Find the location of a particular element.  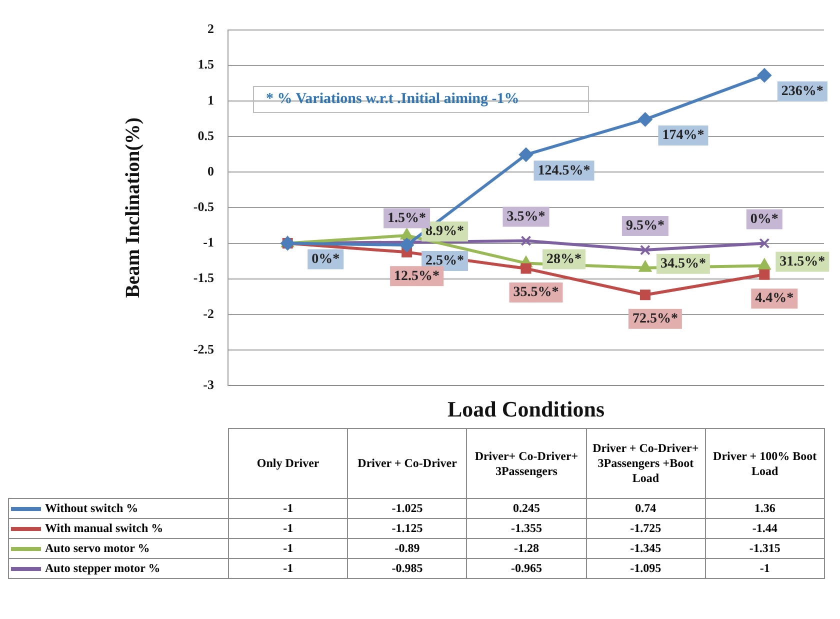

y-tick-label: -2.5 is located at coordinates (203, 348).